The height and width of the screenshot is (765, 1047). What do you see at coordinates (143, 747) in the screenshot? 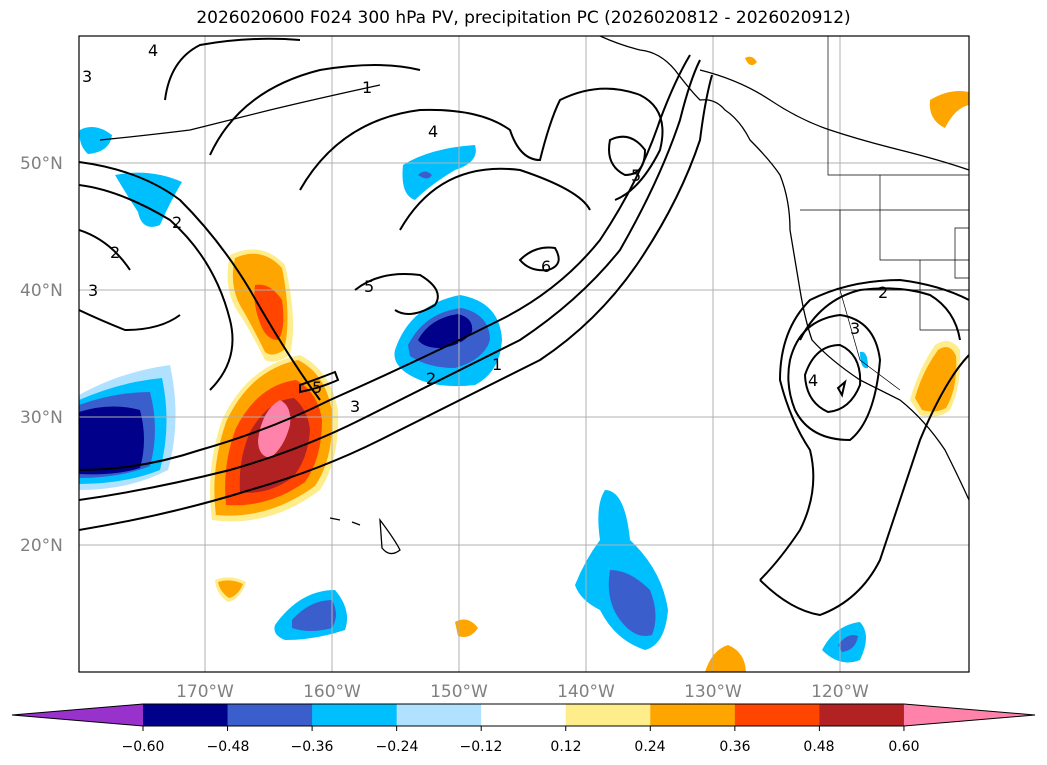
I see `colorbar-tick-label: −0.60` at bounding box center [143, 747].